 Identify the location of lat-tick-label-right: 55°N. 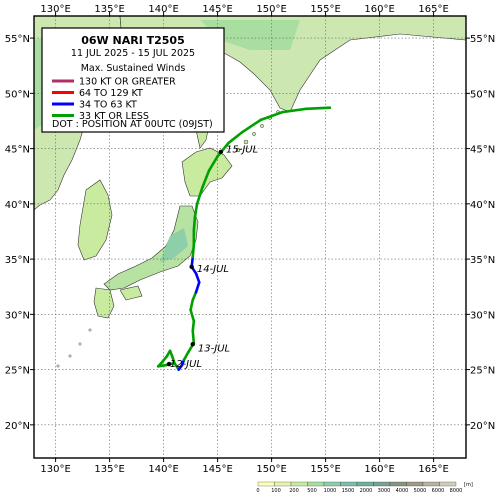
(482, 39).